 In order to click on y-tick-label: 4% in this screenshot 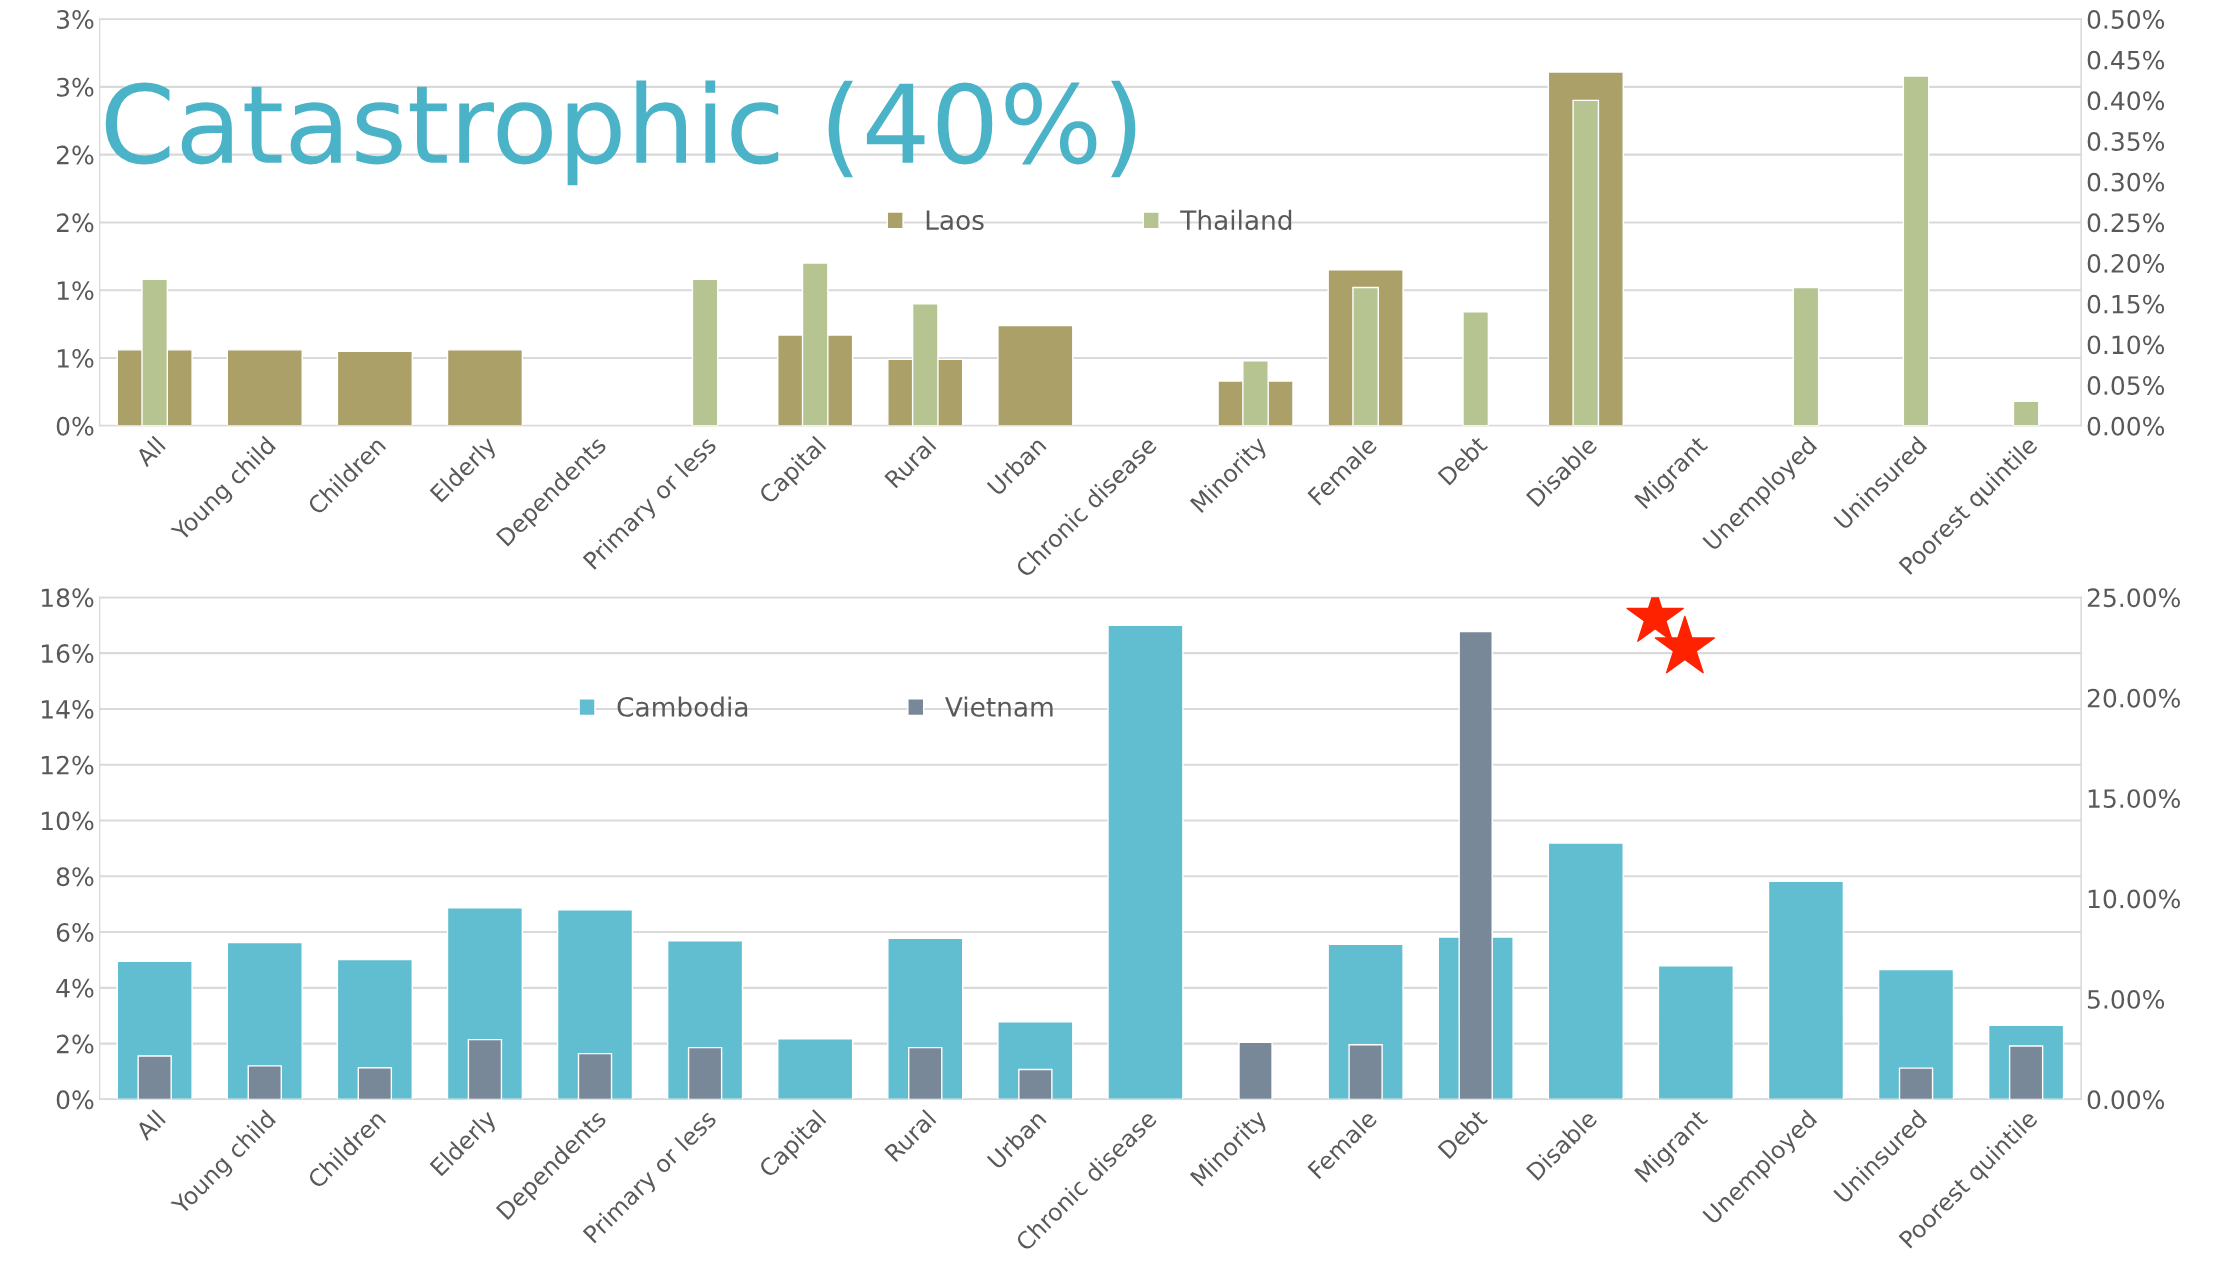, I will do `click(75, 988)`.